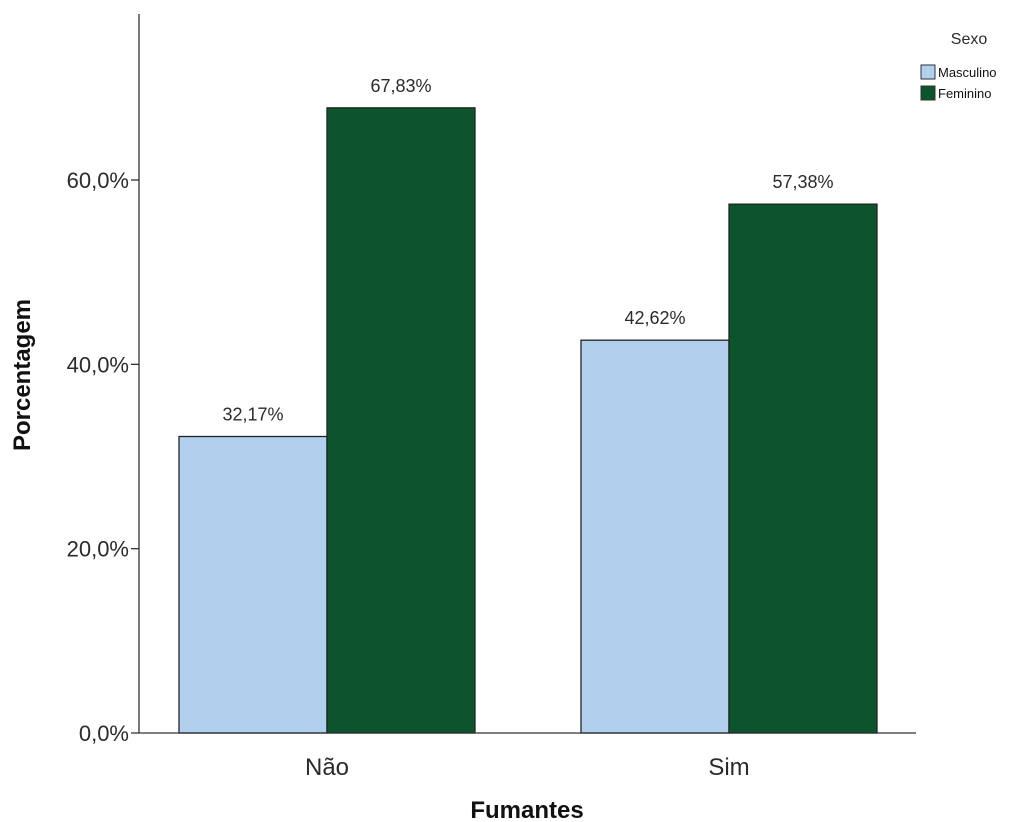 The image size is (1023, 822). Describe the element at coordinates (928, 72) in the screenshot. I see `legend-swatch-masculino` at that location.